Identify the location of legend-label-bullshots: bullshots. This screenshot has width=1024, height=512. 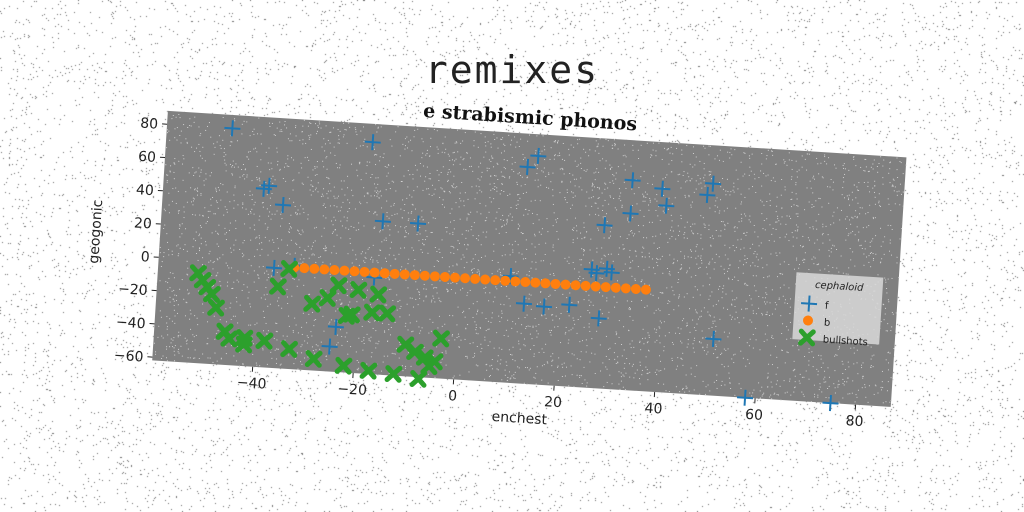
(845, 342).